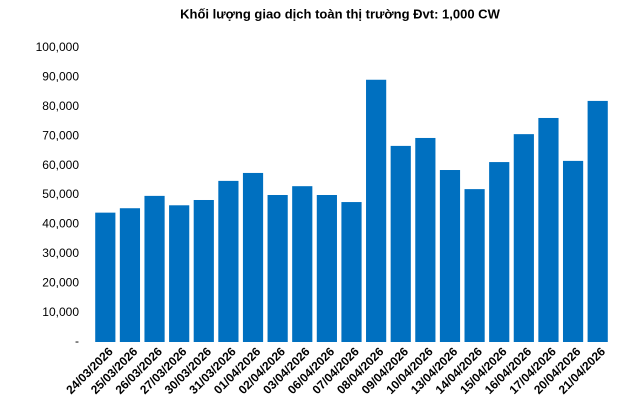 Image resolution: width=640 pixels, height=408 pixels. Describe the element at coordinates (60, 282) in the screenshot. I see `y-tick-label: 20,000` at that location.